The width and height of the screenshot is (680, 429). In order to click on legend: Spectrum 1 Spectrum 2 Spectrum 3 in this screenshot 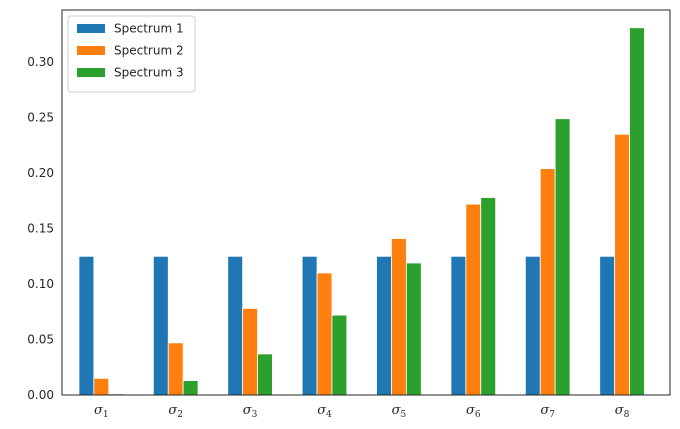, I will do `click(131, 54)`.